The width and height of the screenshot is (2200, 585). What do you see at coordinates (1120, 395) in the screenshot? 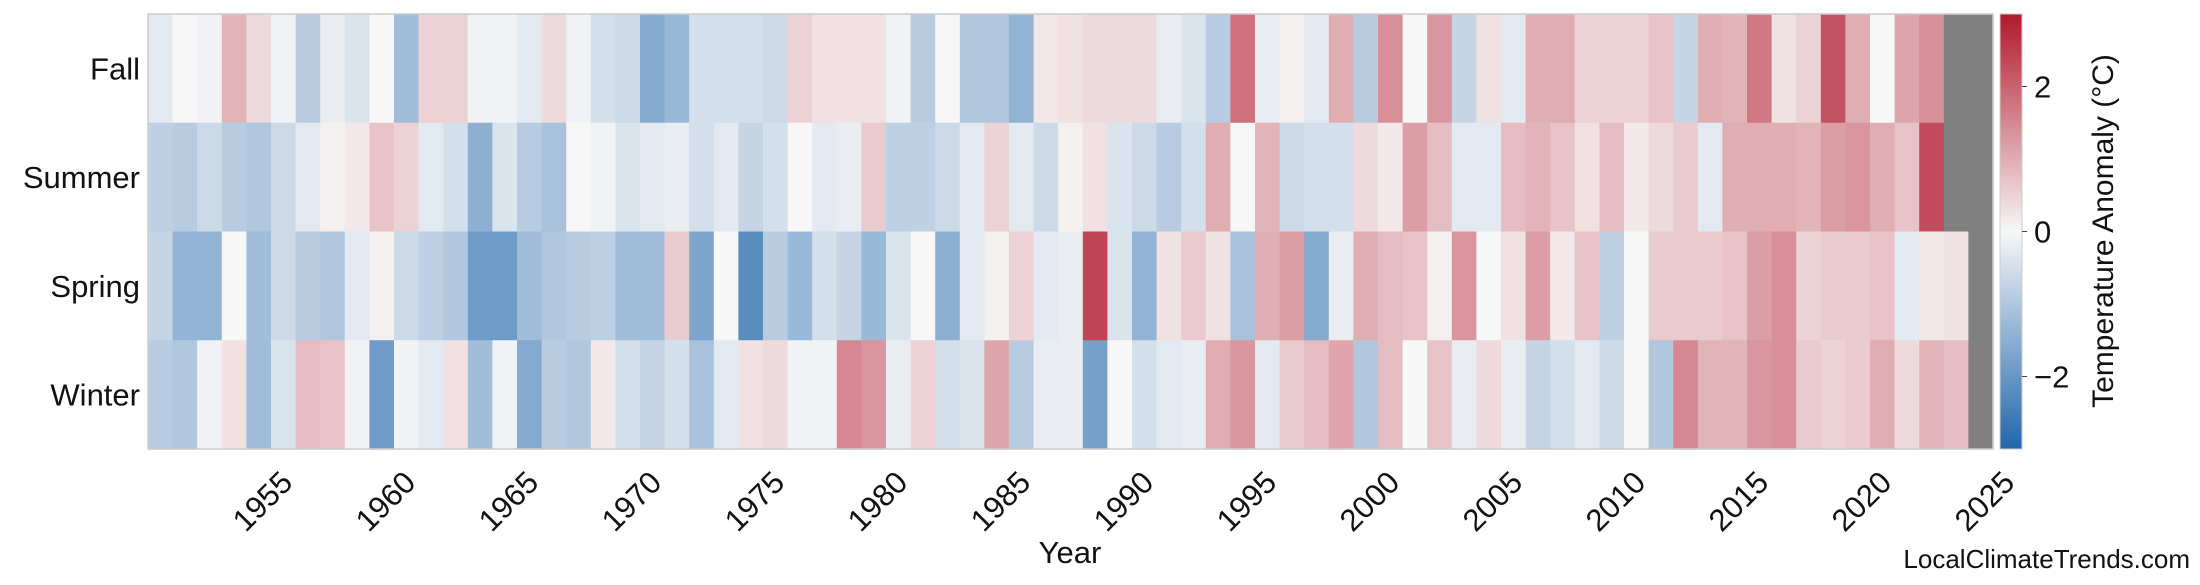
I see `heatmap-cell-winter-1990` at bounding box center [1120, 395].